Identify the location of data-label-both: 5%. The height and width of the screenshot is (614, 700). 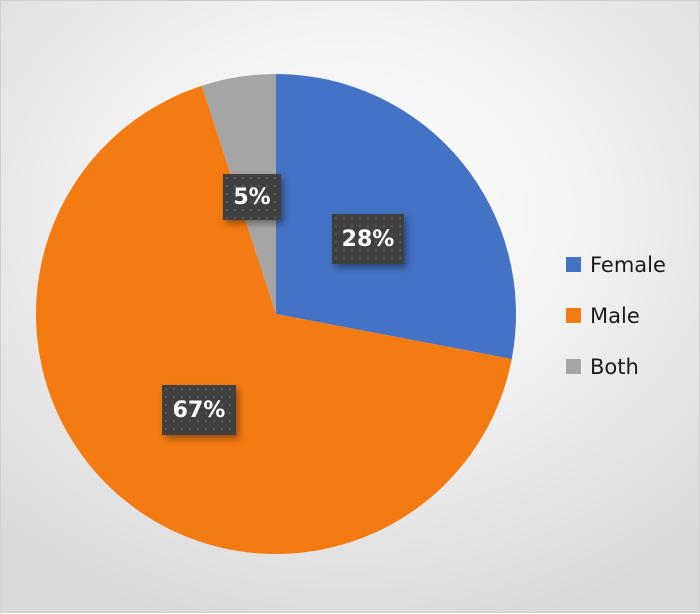
(252, 197).